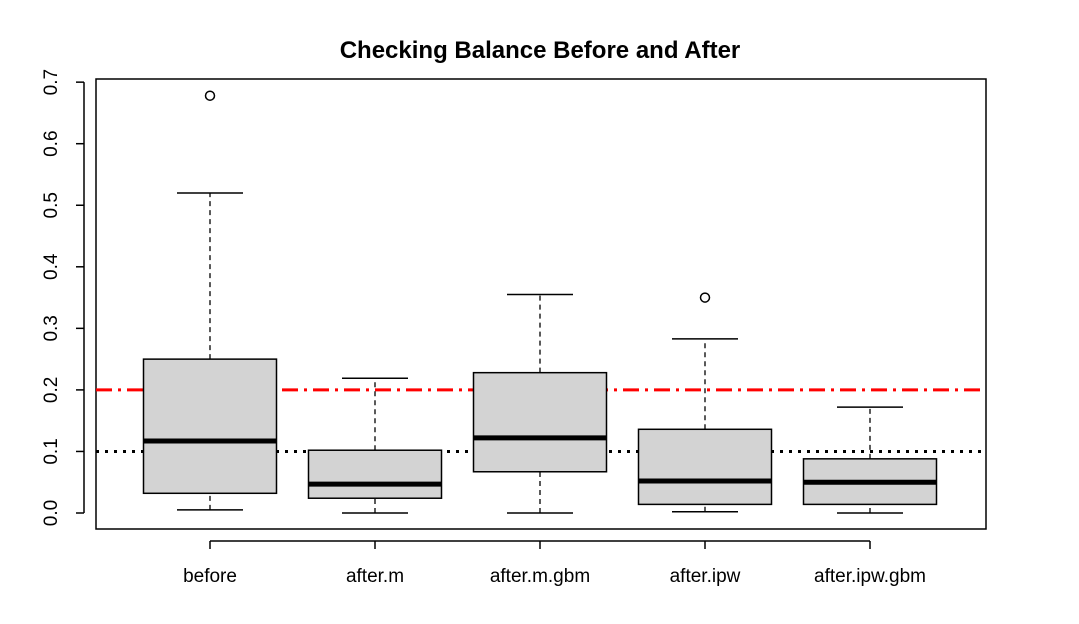  I want to click on y-tick-label: 0.6, so click(51, 143).